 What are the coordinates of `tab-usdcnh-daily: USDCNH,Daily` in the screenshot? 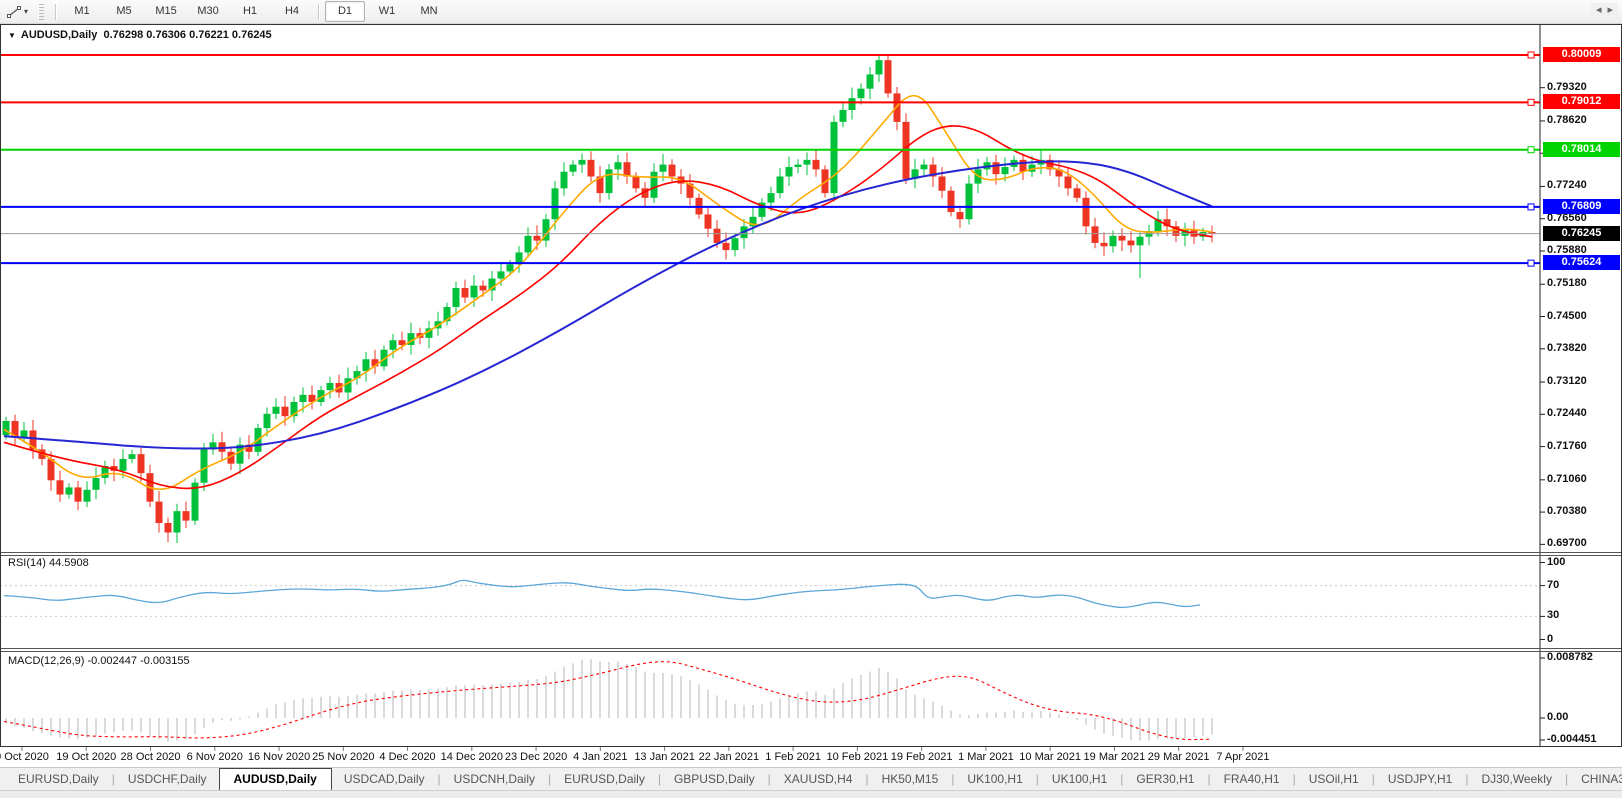 It's located at (494, 779).